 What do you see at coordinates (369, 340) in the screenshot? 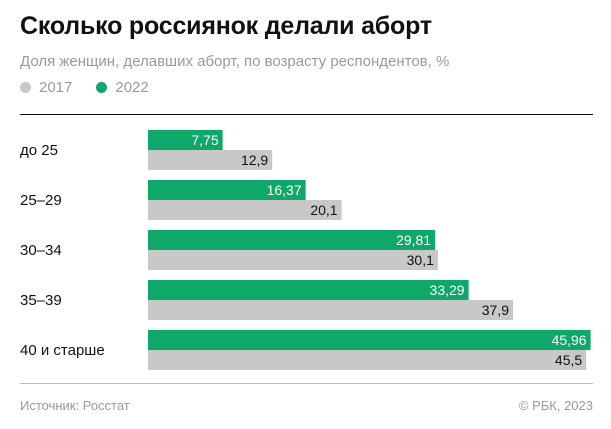
I see `bar-2022-40-plus` at bounding box center [369, 340].